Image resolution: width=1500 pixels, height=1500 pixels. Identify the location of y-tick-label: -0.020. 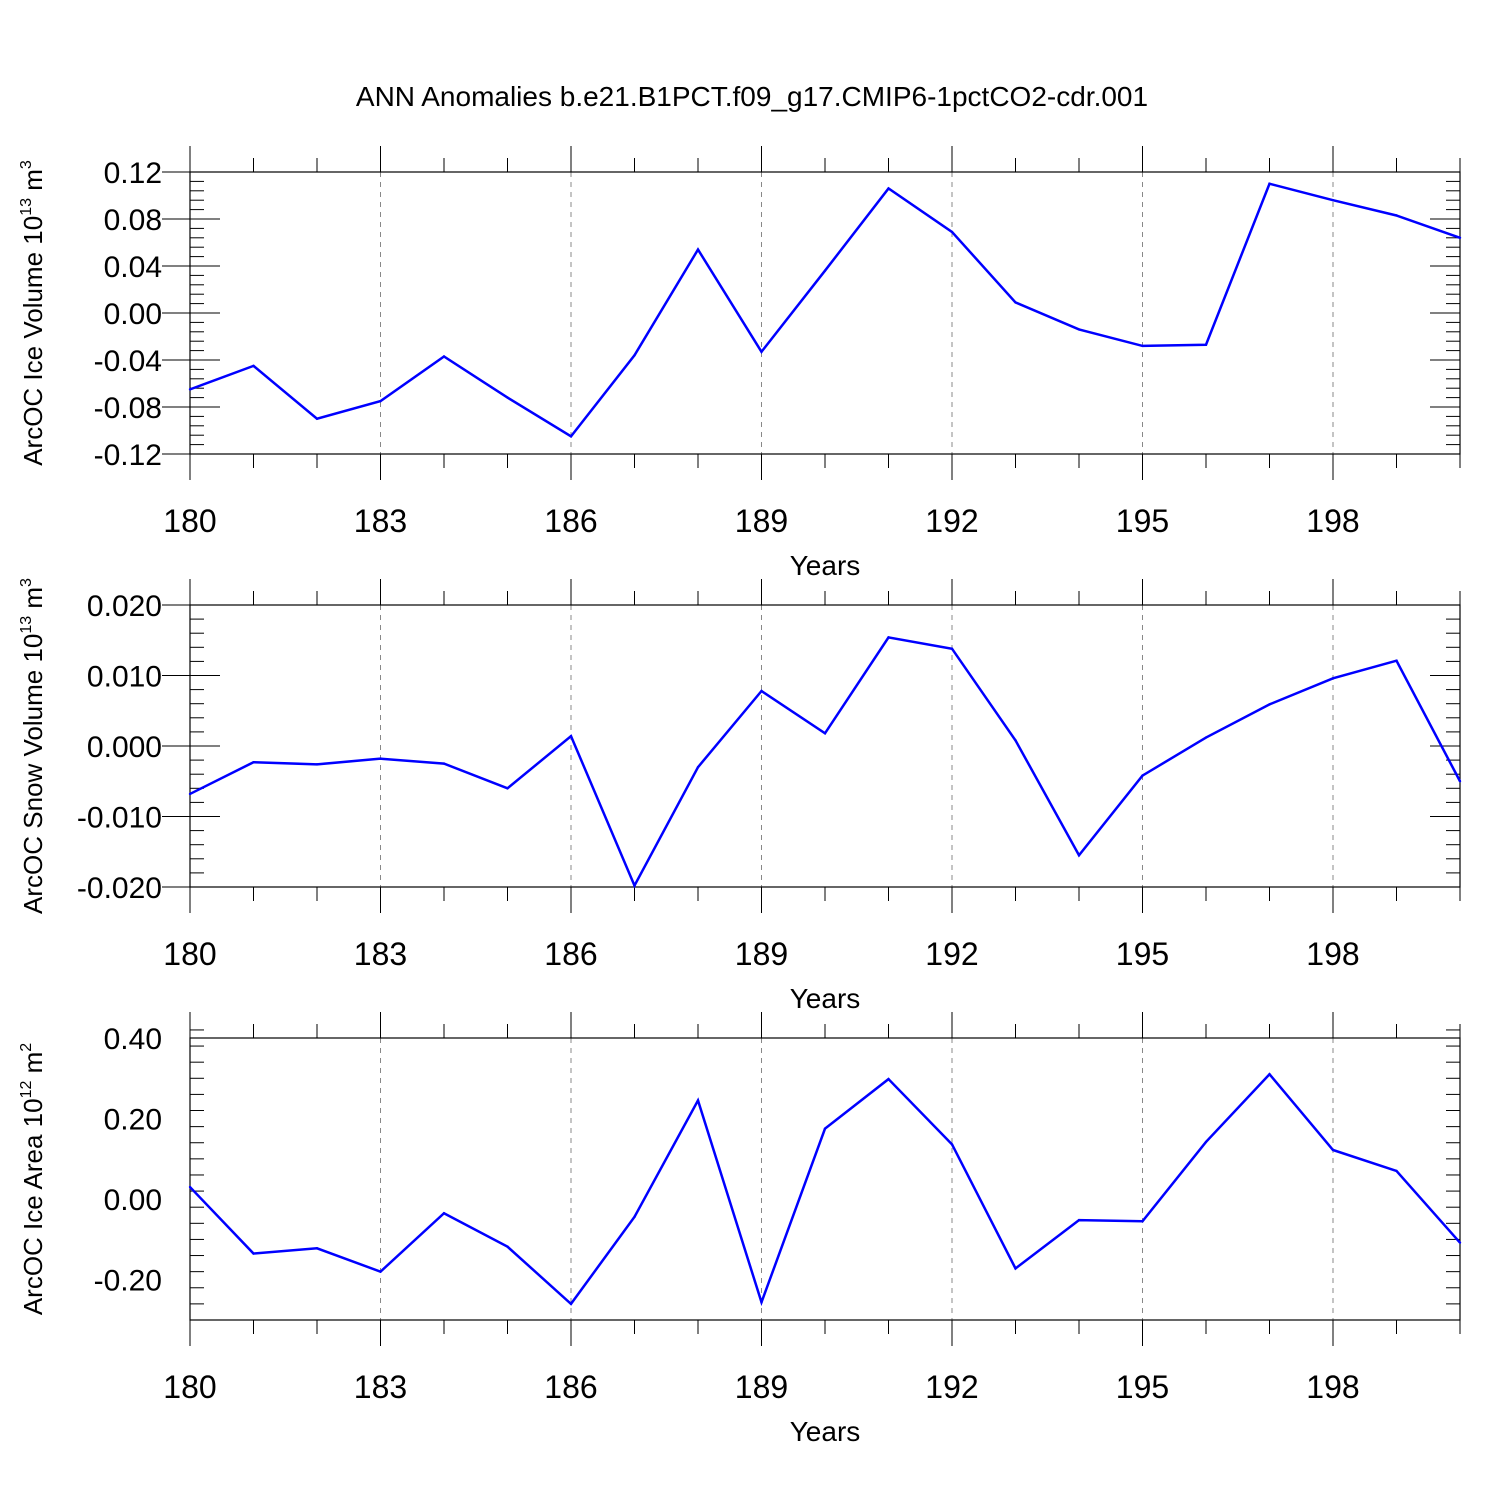
(119, 888).